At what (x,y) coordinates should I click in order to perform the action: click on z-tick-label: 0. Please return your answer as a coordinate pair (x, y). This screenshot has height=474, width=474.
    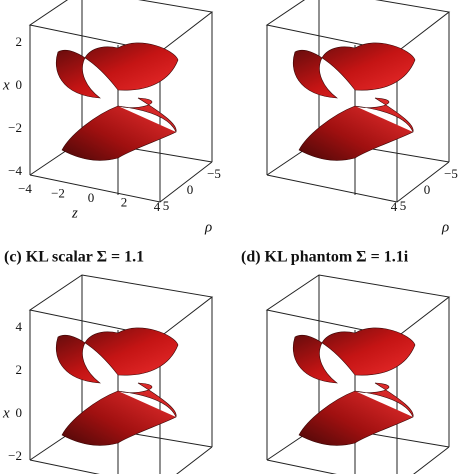
    Looking at the image, I should click on (91, 197).